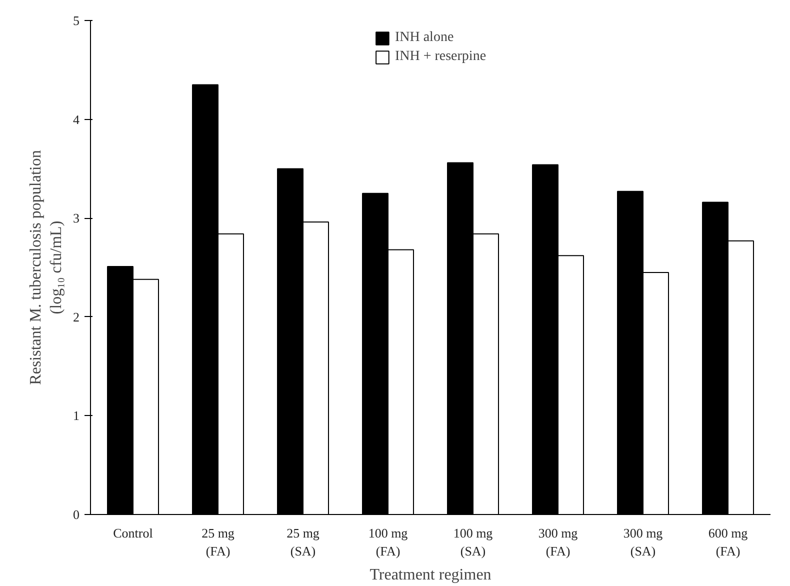  Describe the element at coordinates (558, 542) in the screenshot. I see `x-tick-label: 300 mg (FA)` at that location.